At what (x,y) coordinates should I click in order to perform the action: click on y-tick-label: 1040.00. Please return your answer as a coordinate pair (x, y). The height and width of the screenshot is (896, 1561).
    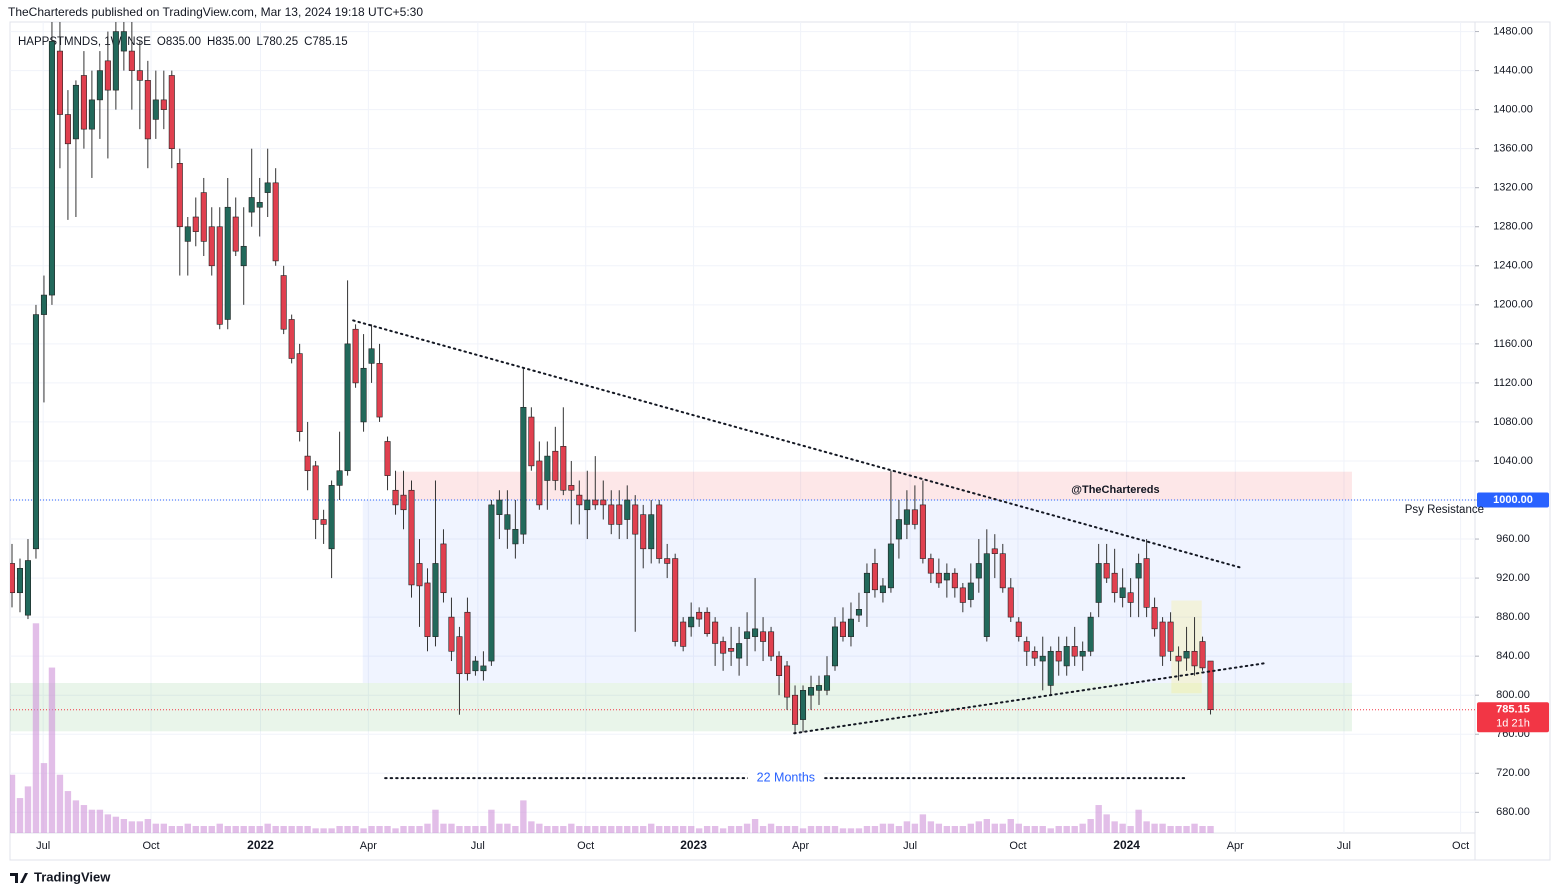
    Looking at the image, I should click on (1513, 461).